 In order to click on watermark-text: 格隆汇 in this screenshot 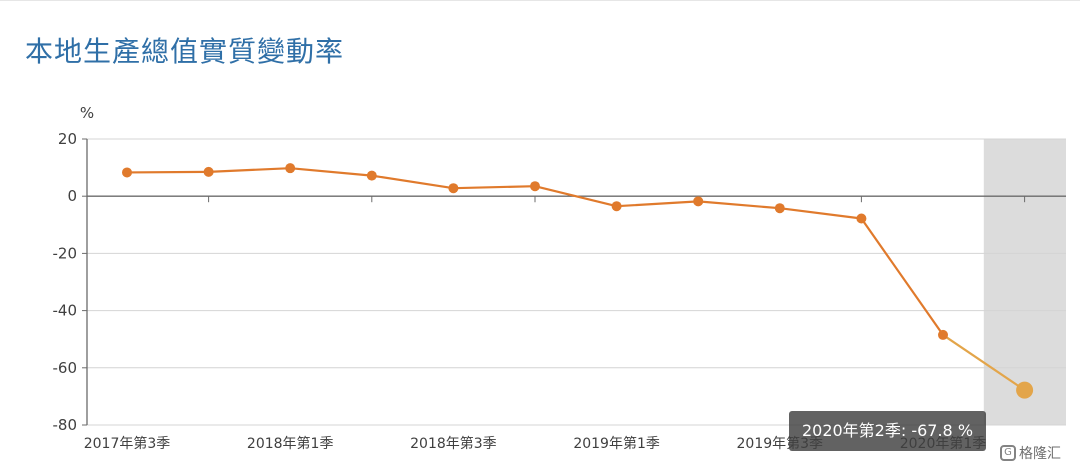, I will do `click(1040, 454)`.